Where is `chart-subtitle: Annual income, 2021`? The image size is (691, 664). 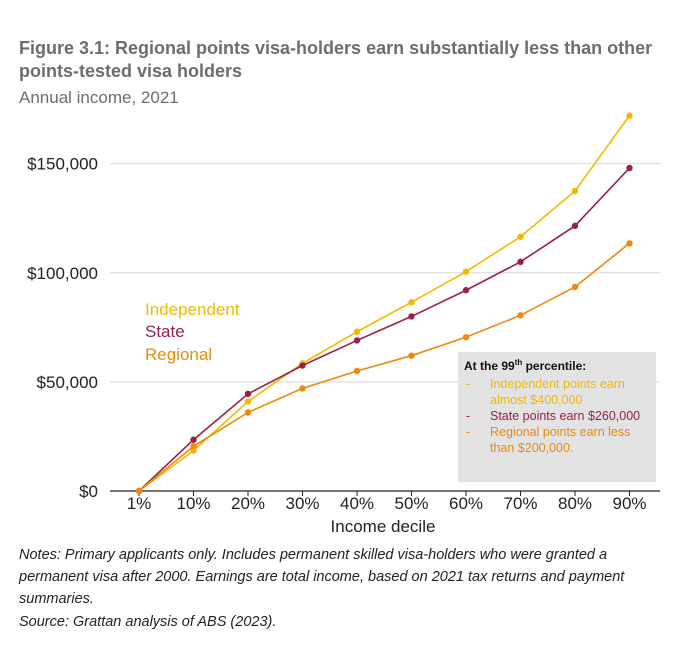 chart-subtitle: Annual income, 2021 is located at coordinates (99, 97).